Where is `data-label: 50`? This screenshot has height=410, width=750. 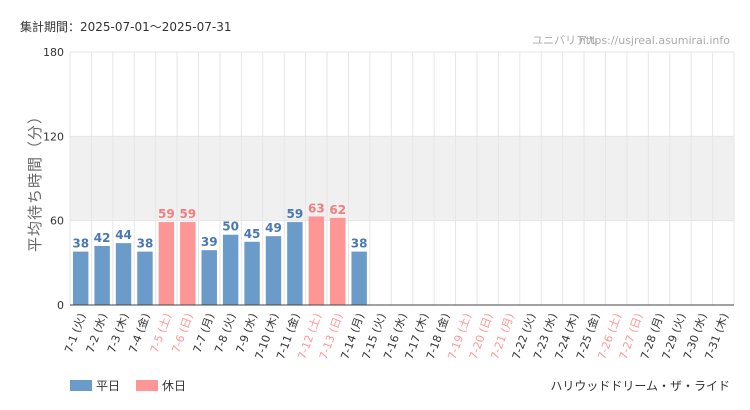
data-label: 50 is located at coordinates (230, 227).